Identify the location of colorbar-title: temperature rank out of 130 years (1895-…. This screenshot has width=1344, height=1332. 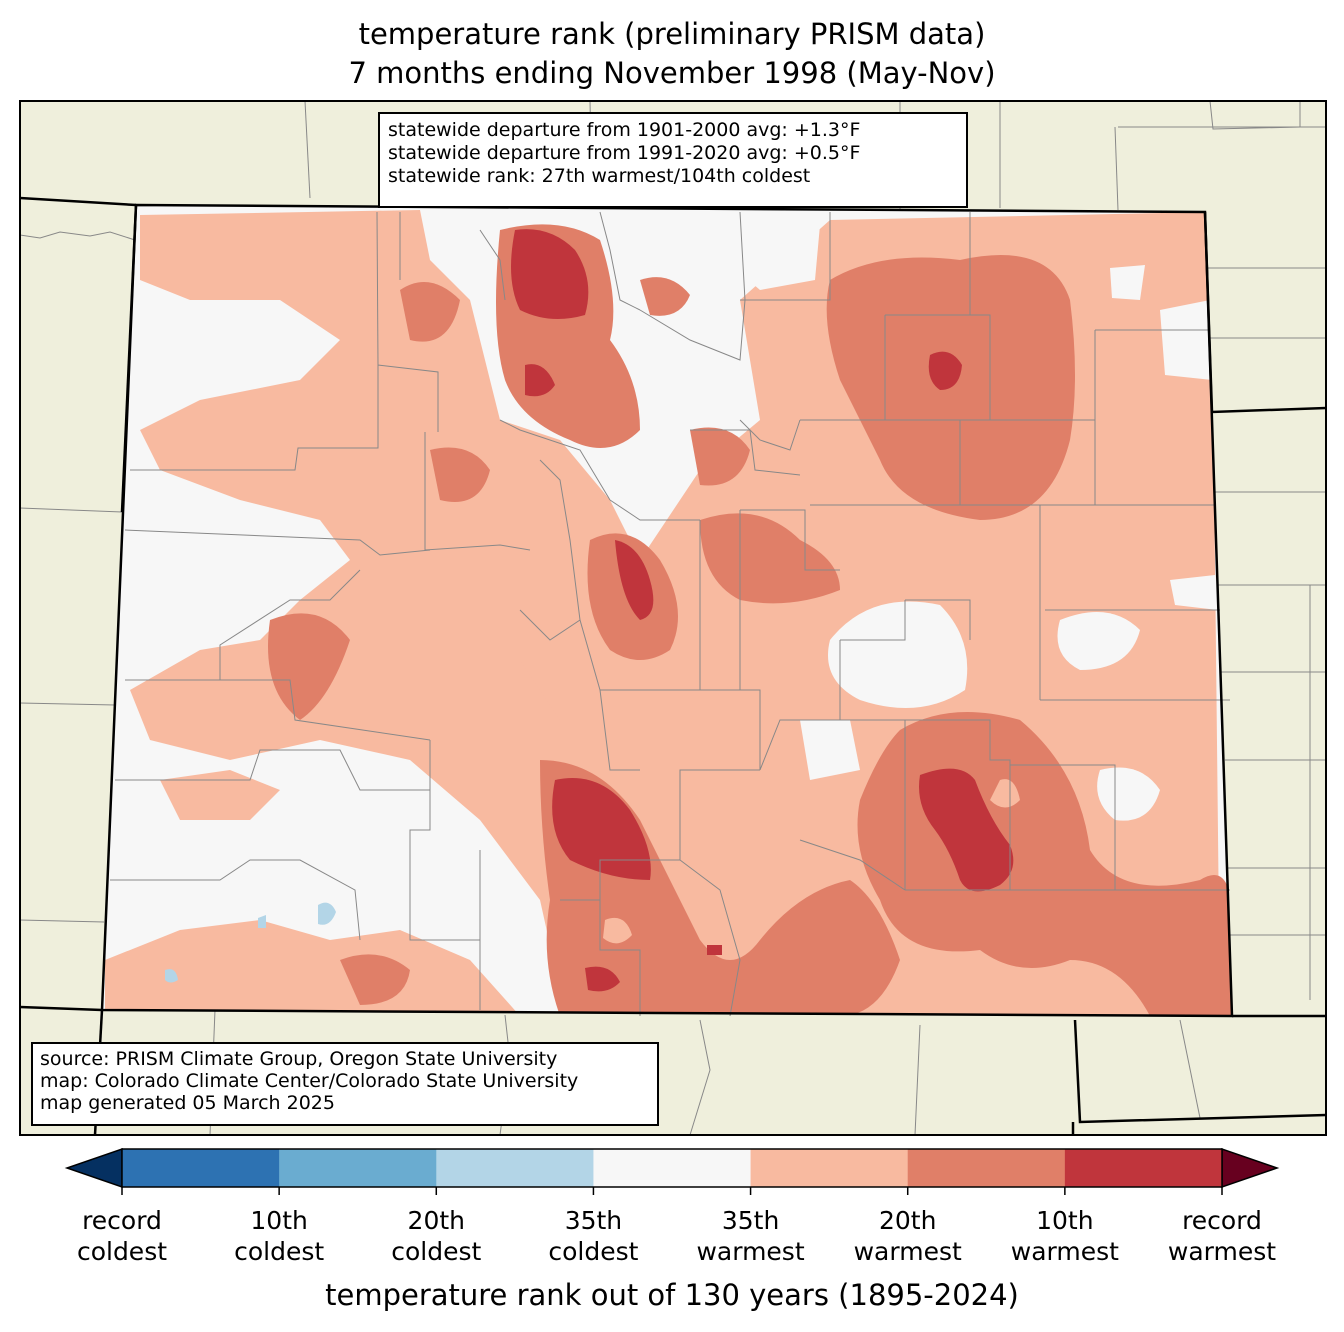
(672, 1295).